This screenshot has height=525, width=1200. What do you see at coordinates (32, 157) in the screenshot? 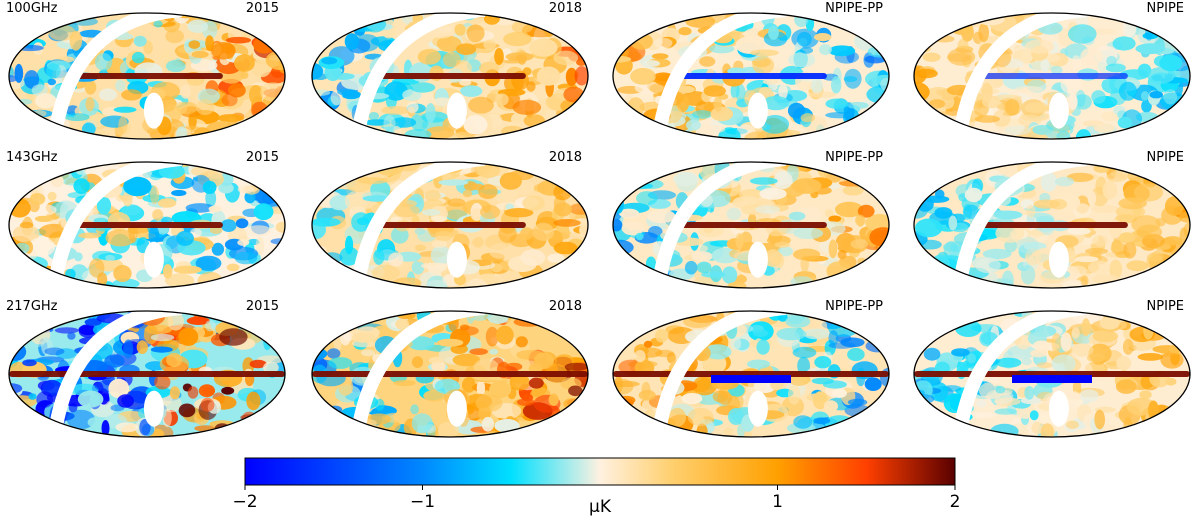
I see `frequency-label: 143GHz` at bounding box center [32, 157].